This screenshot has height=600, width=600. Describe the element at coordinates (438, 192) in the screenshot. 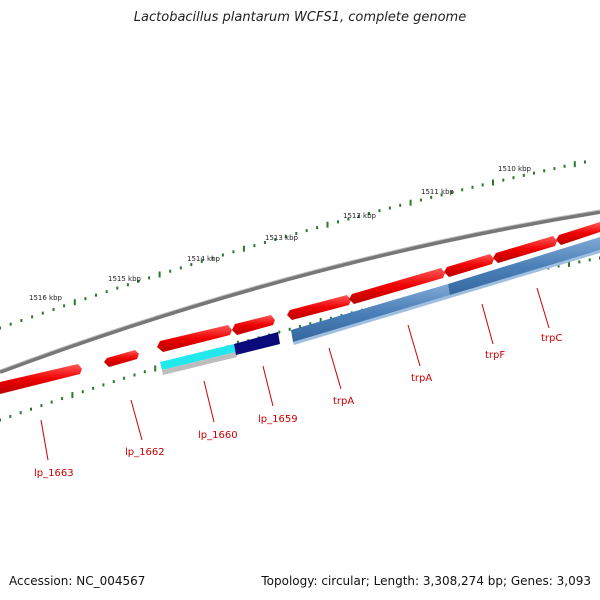

I see `tick-label-1511: 1511 kbp` at that location.